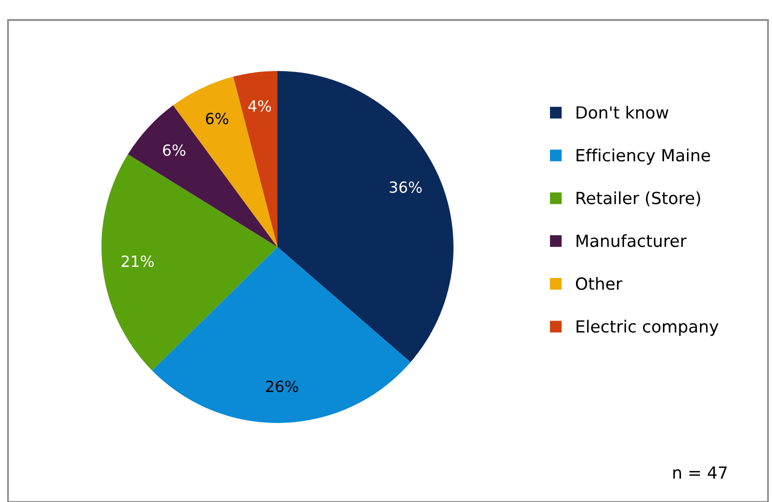 The height and width of the screenshot is (502, 772). I want to click on legend-label: Electric company, so click(647, 328).